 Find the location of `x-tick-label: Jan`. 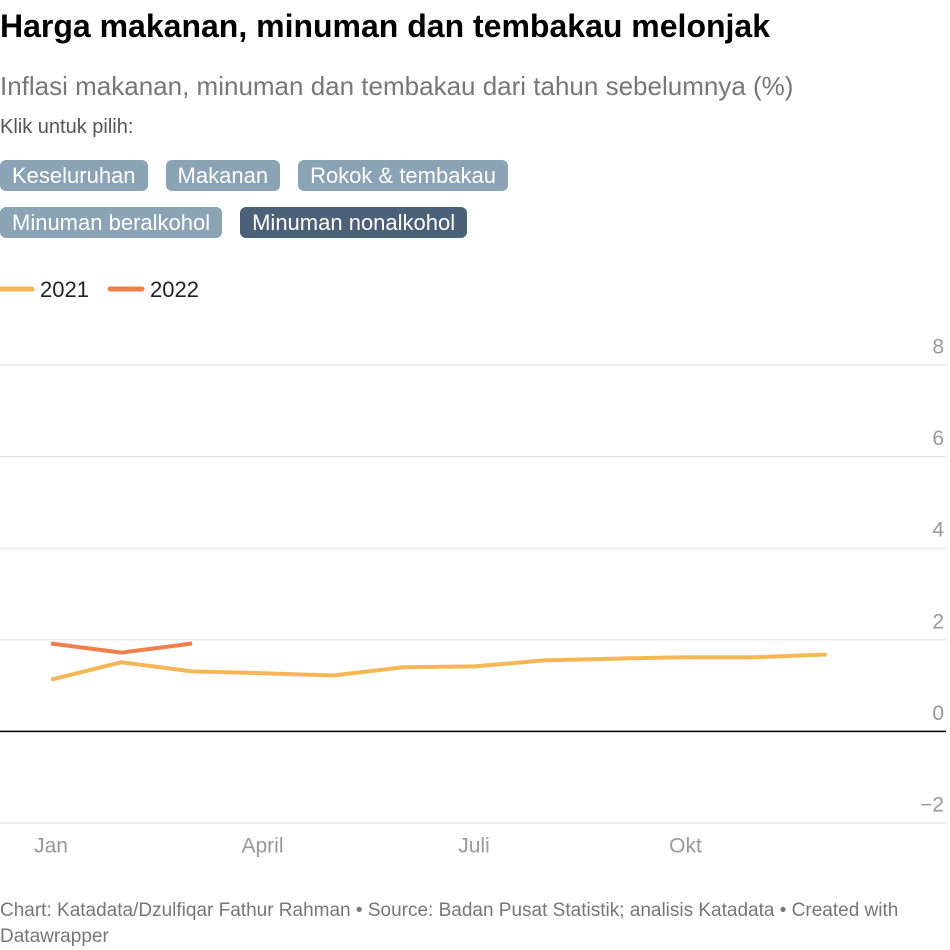

x-tick-label: Jan is located at coordinates (51, 846).